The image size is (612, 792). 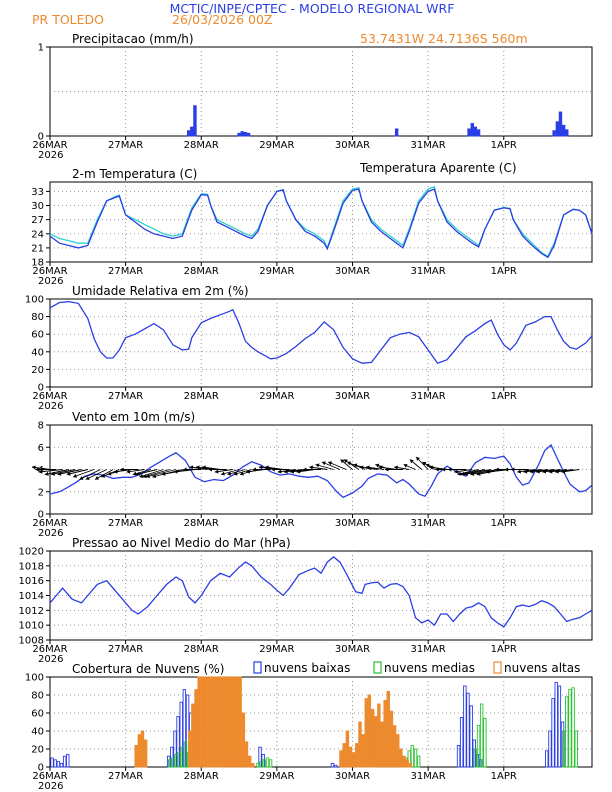 I want to click on clouds-ytick-label: 0, so click(x=41, y=768).